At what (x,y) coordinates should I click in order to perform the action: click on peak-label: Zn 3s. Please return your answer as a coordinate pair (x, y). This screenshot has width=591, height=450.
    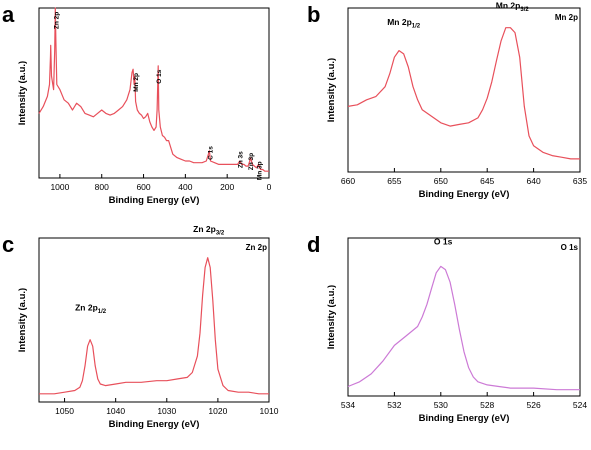
    Looking at the image, I should click on (241, 159).